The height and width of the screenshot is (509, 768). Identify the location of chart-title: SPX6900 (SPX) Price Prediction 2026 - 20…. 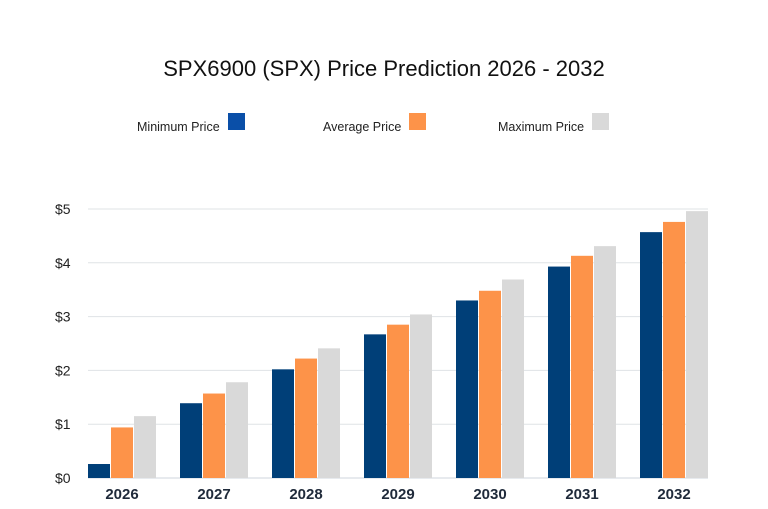
(384, 68).